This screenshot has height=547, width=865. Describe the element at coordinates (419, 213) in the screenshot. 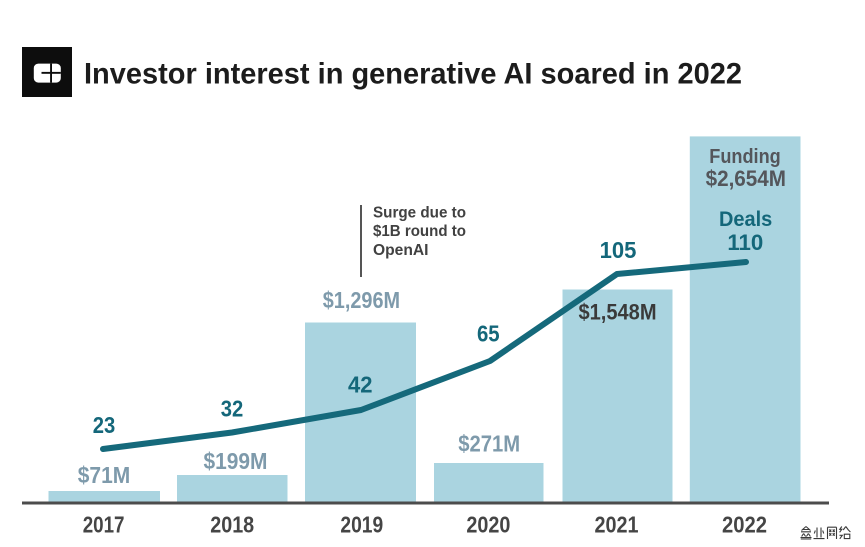

I see `svg-text: Surge due to` at that location.